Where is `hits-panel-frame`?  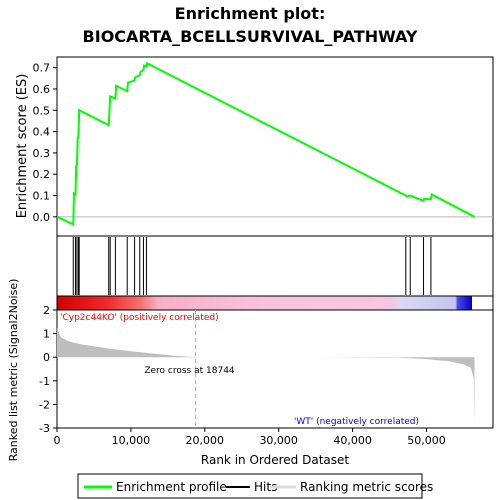 hits-panel-frame is located at coordinates (275, 266).